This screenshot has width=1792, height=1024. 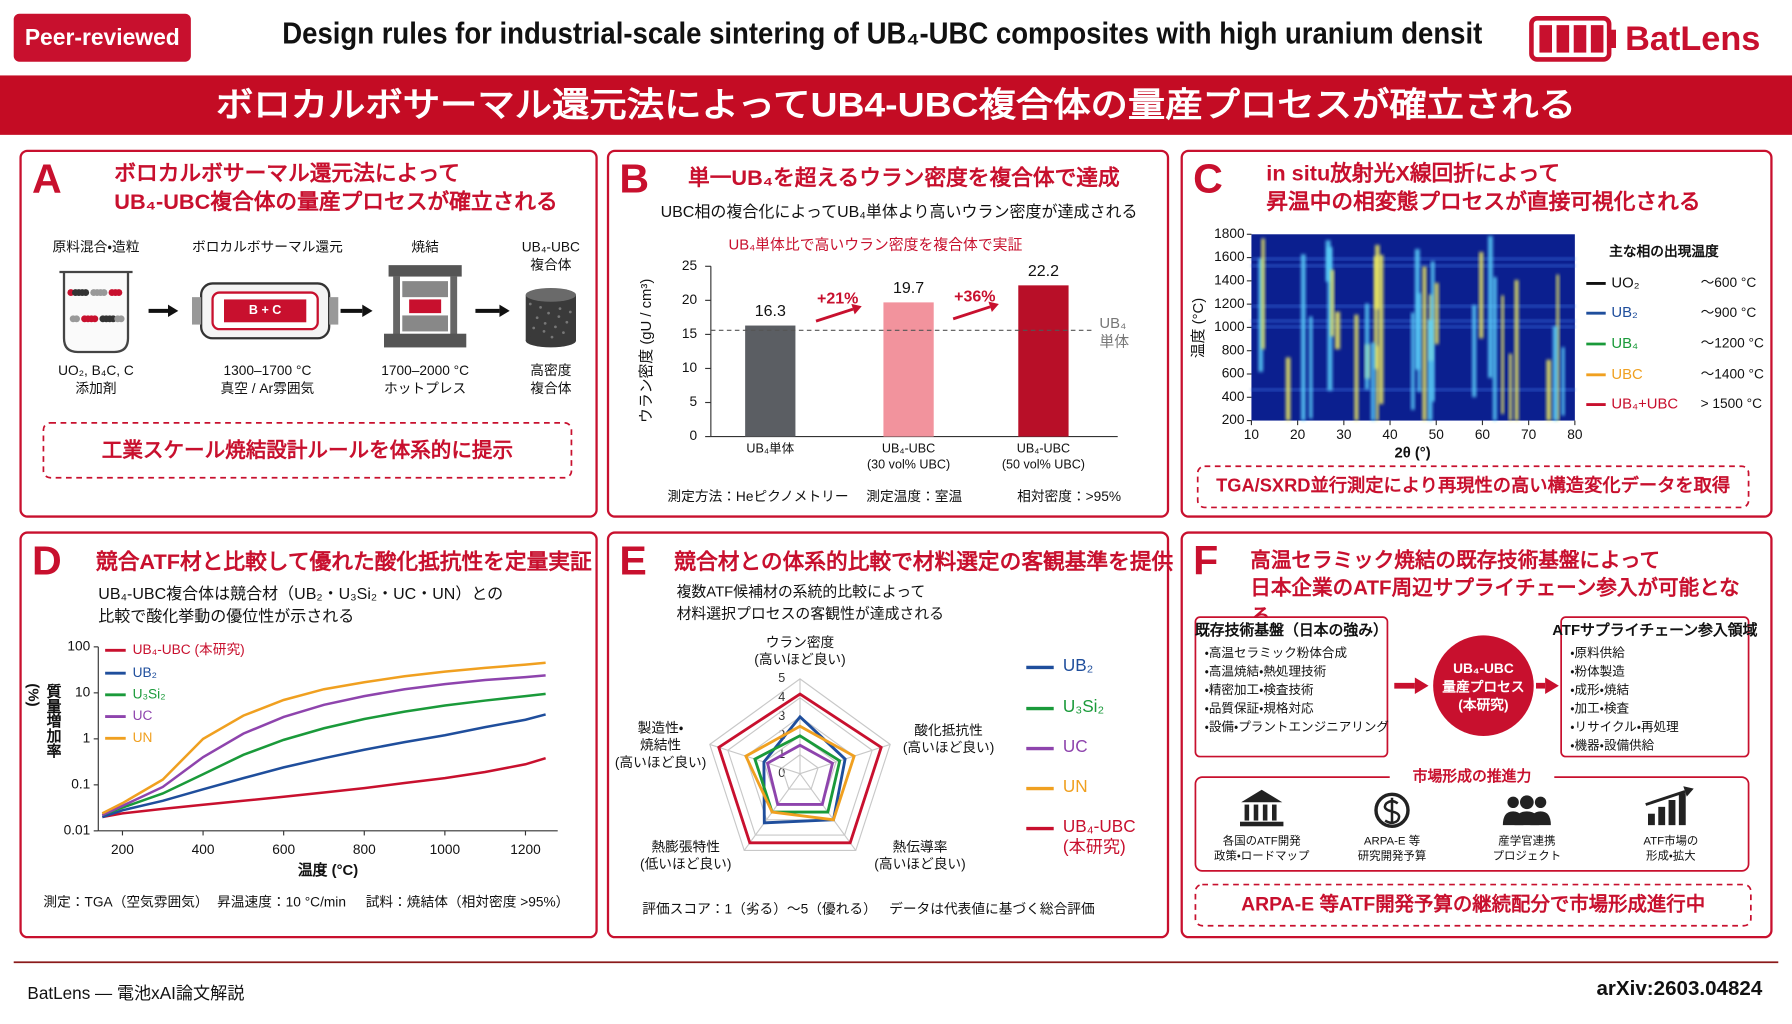 I want to click on footnote: データは代表値に基づく総合評価, so click(x=992, y=908).